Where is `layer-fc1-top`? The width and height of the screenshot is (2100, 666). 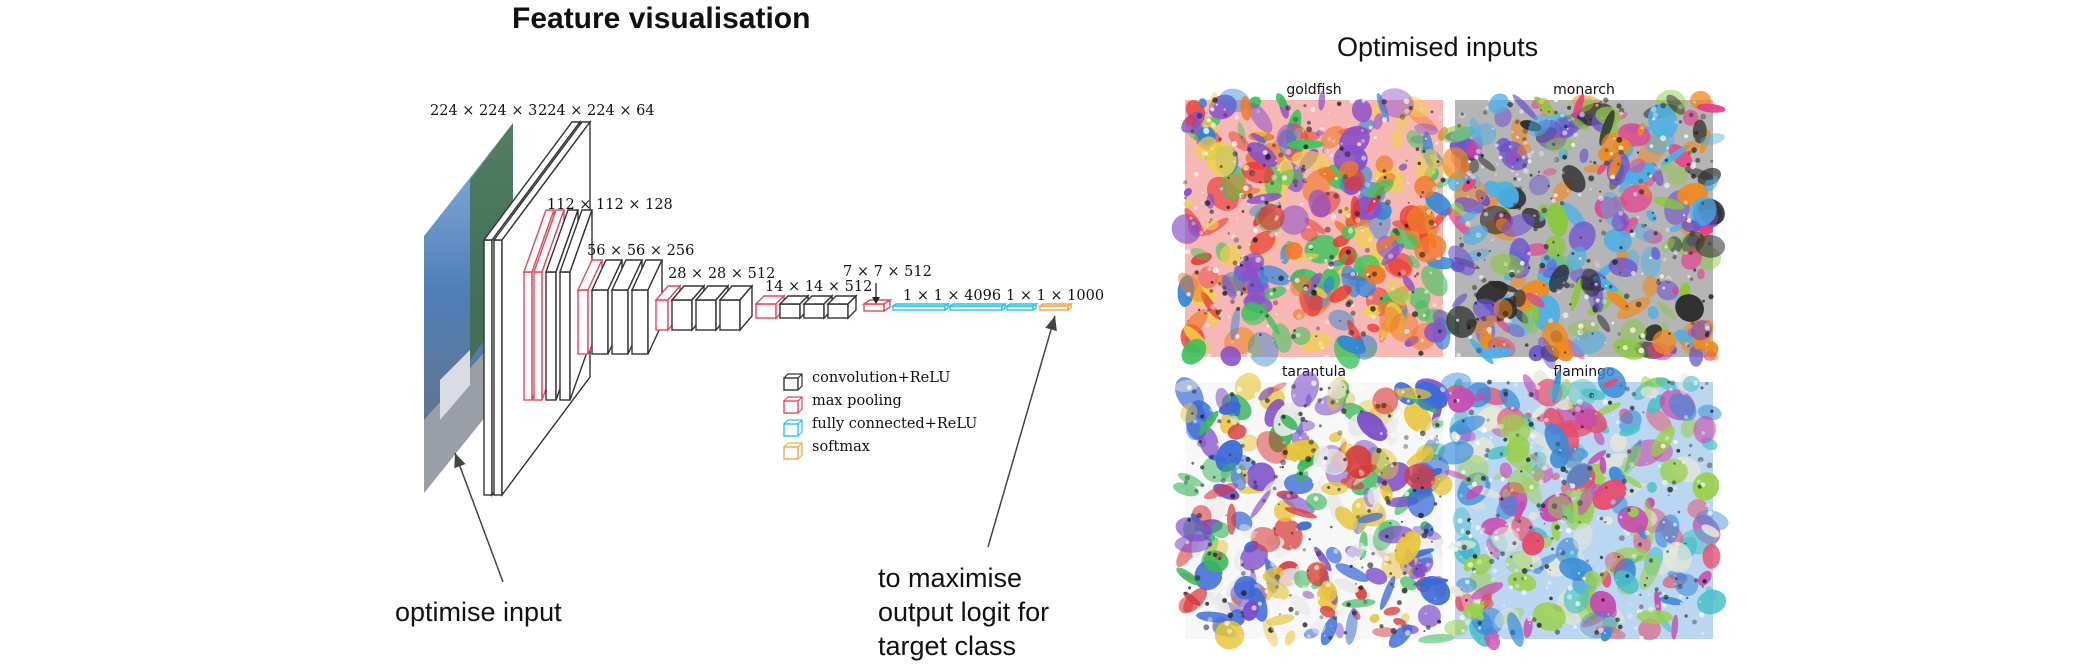 layer-fc1-top is located at coordinates (920, 305).